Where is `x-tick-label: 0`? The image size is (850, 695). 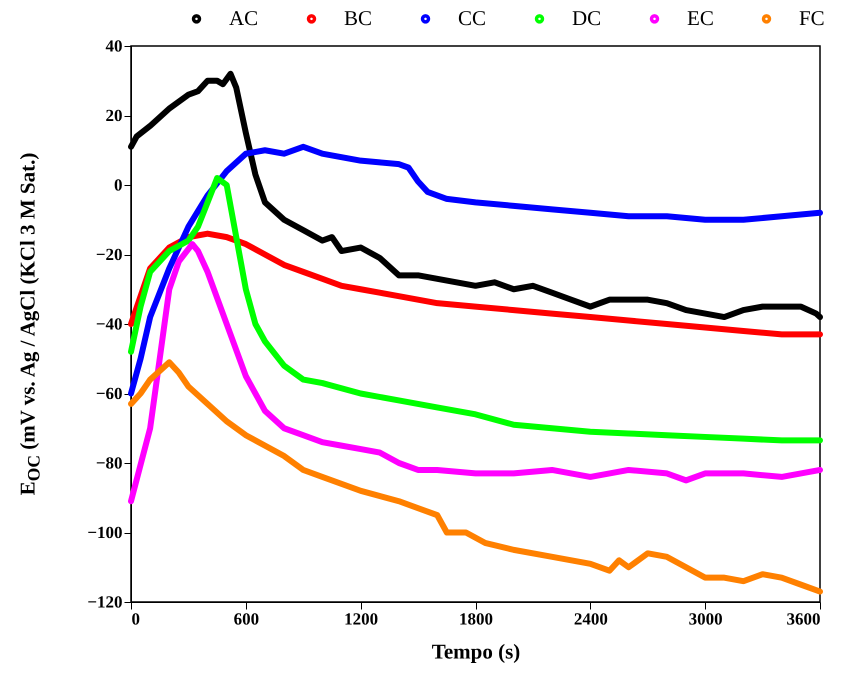 x-tick-label: 0 is located at coordinates (136, 619).